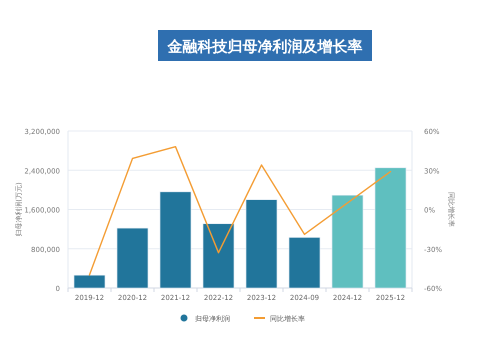 This screenshot has width=477, height=349. Describe the element at coordinates (264, 47) in the screenshot. I see `chart-title: 金融科技归母净利润及增长率` at that location.